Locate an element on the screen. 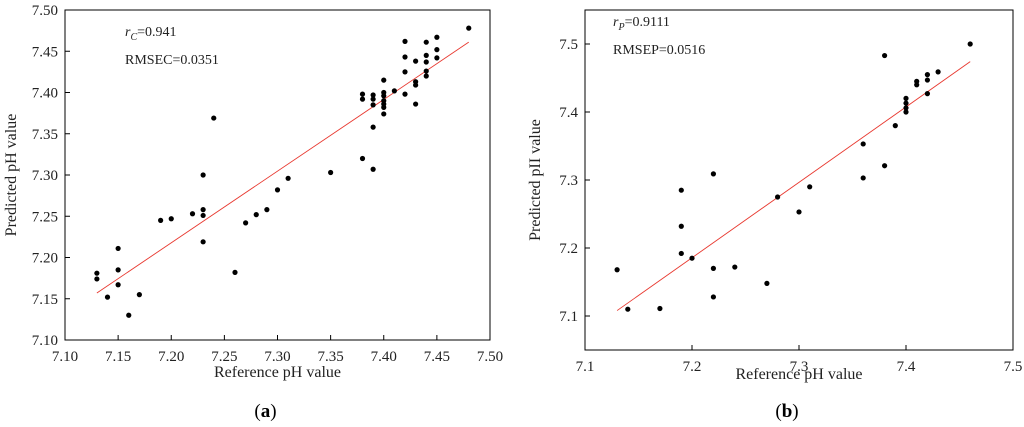 The image size is (1024, 427). chart-b-rmse-annotation: RMSEP=0.0516 is located at coordinates (659, 50).